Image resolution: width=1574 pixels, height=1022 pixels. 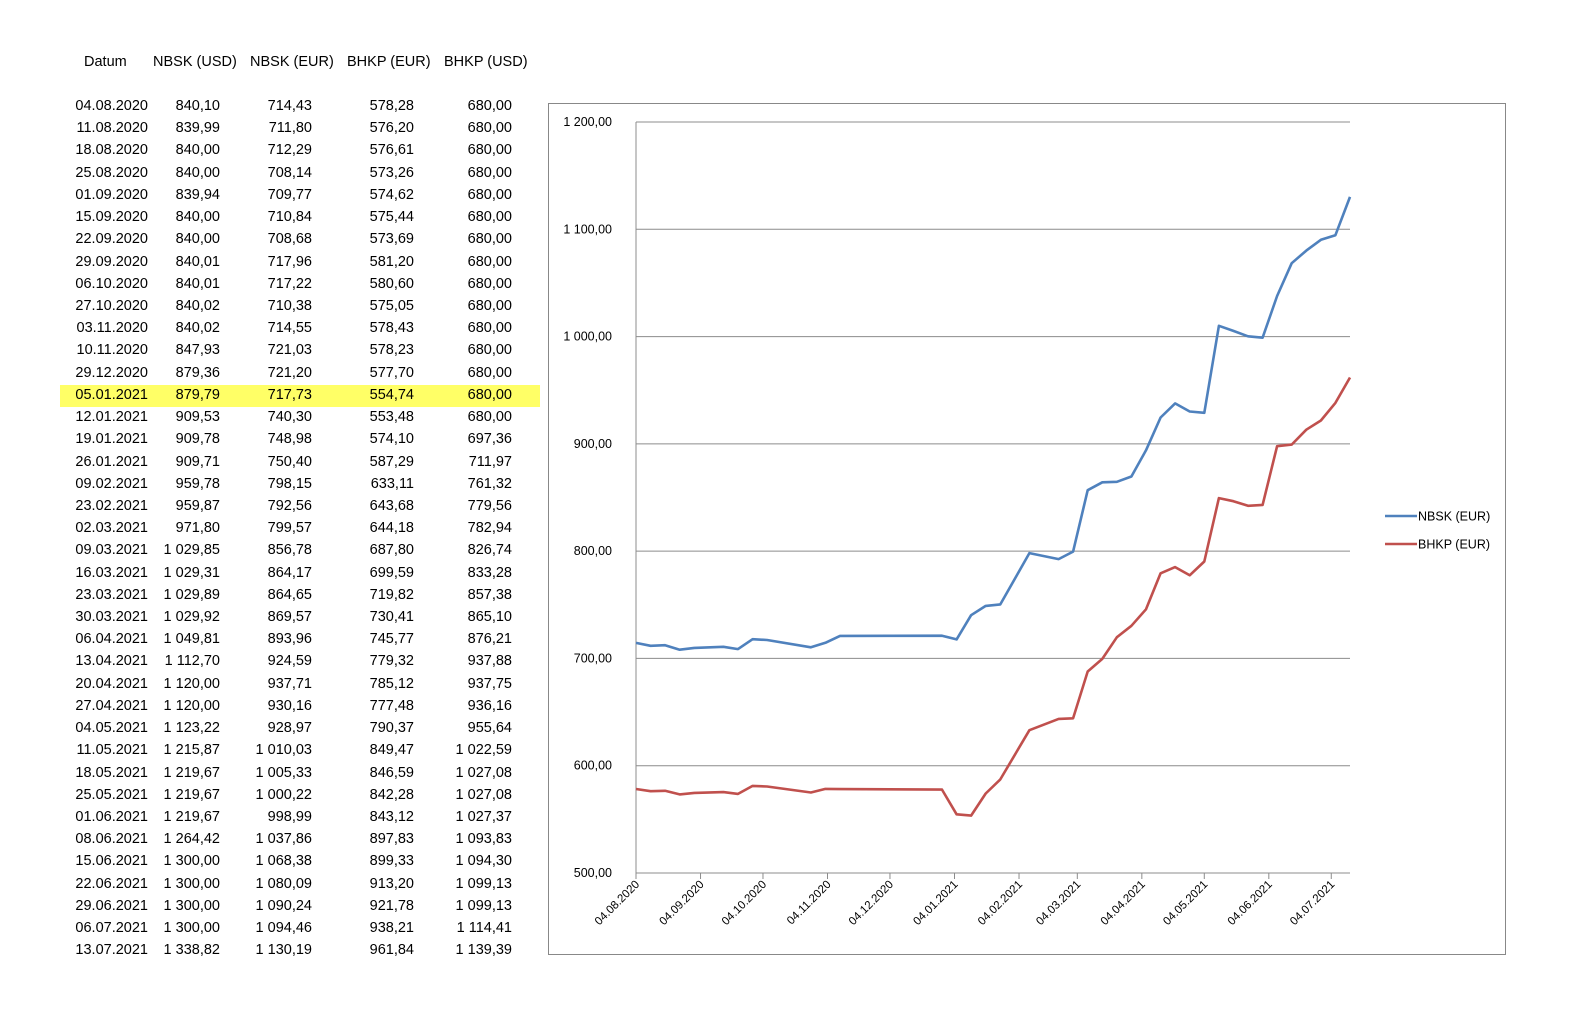 What do you see at coordinates (300, 463) in the screenshot?
I see `table-row: 26.01.2021 909,71 750,40 587,29 711,97` at bounding box center [300, 463].